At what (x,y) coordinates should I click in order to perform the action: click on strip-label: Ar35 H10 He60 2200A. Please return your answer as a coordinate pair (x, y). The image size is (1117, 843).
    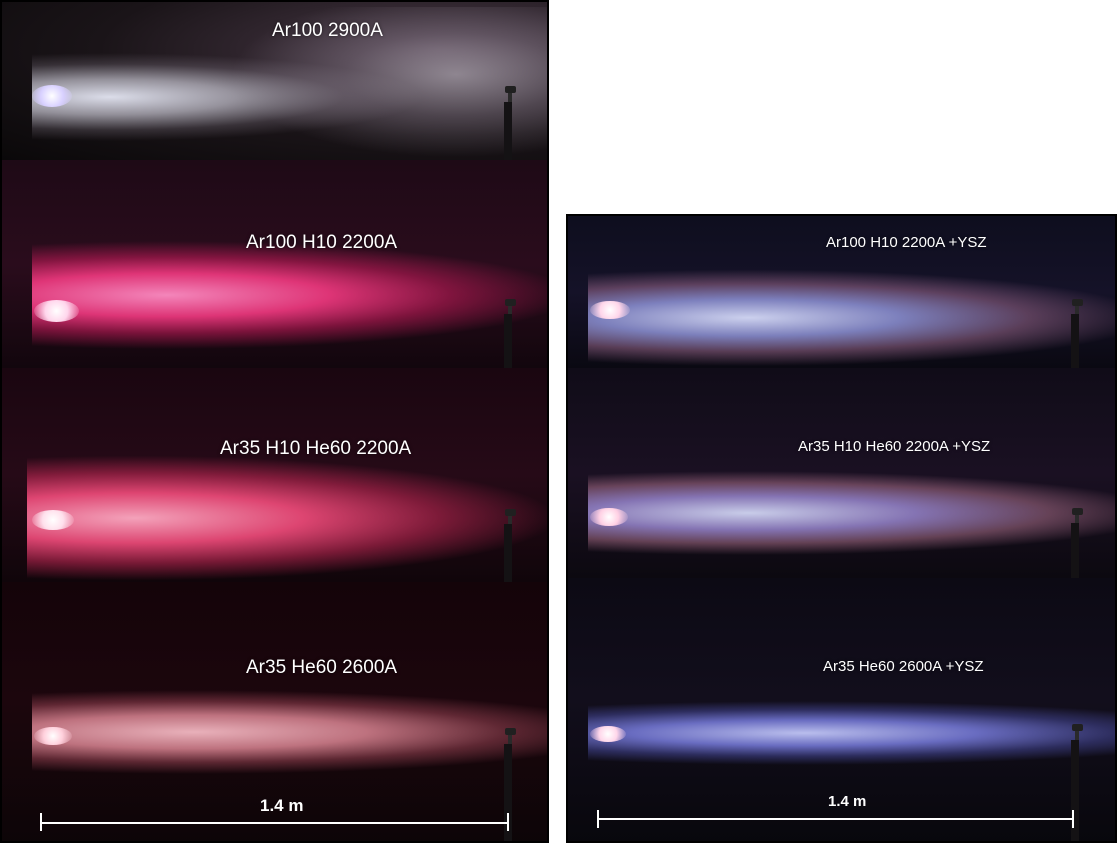
    Looking at the image, I should click on (316, 448).